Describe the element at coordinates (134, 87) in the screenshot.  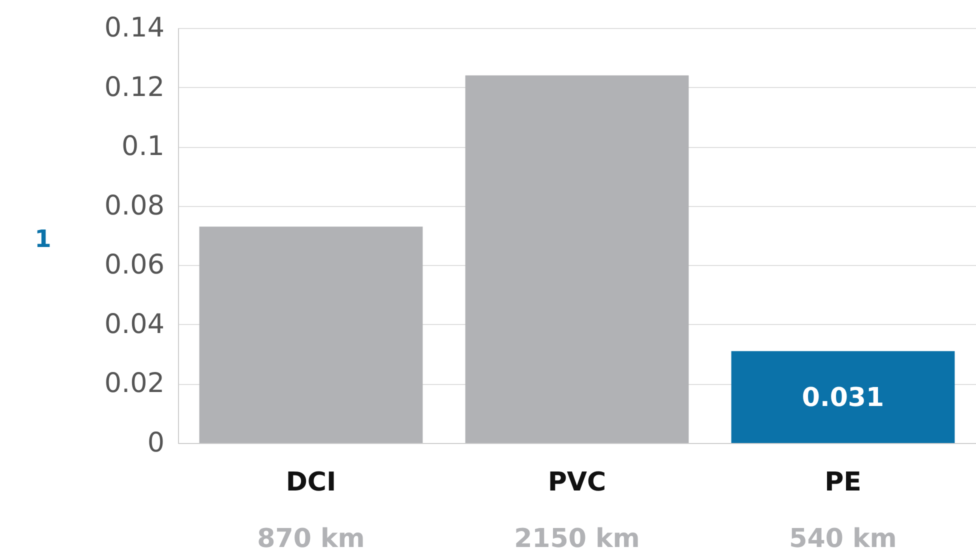
I see `y-tick-label: 0.12` at that location.